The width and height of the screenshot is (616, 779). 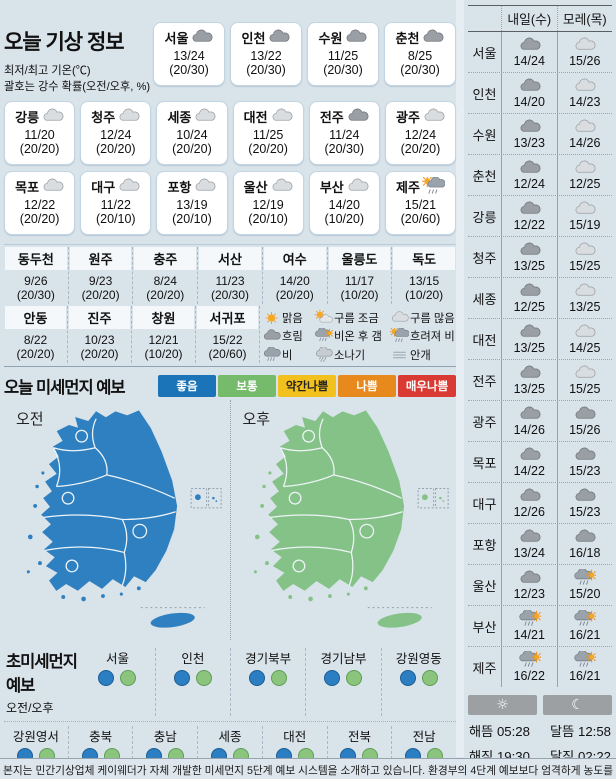 I want to click on forecast-day-after: 13/25, so click(x=584, y=298).